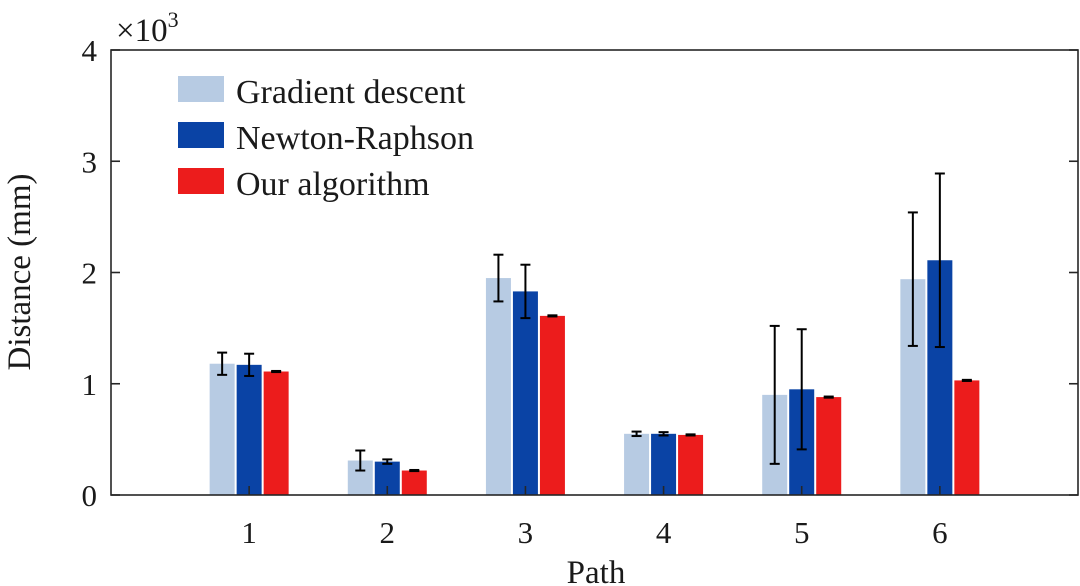 The image size is (1080, 586). Describe the element at coordinates (388, 532) in the screenshot. I see `x-tick-label: 2` at that location.